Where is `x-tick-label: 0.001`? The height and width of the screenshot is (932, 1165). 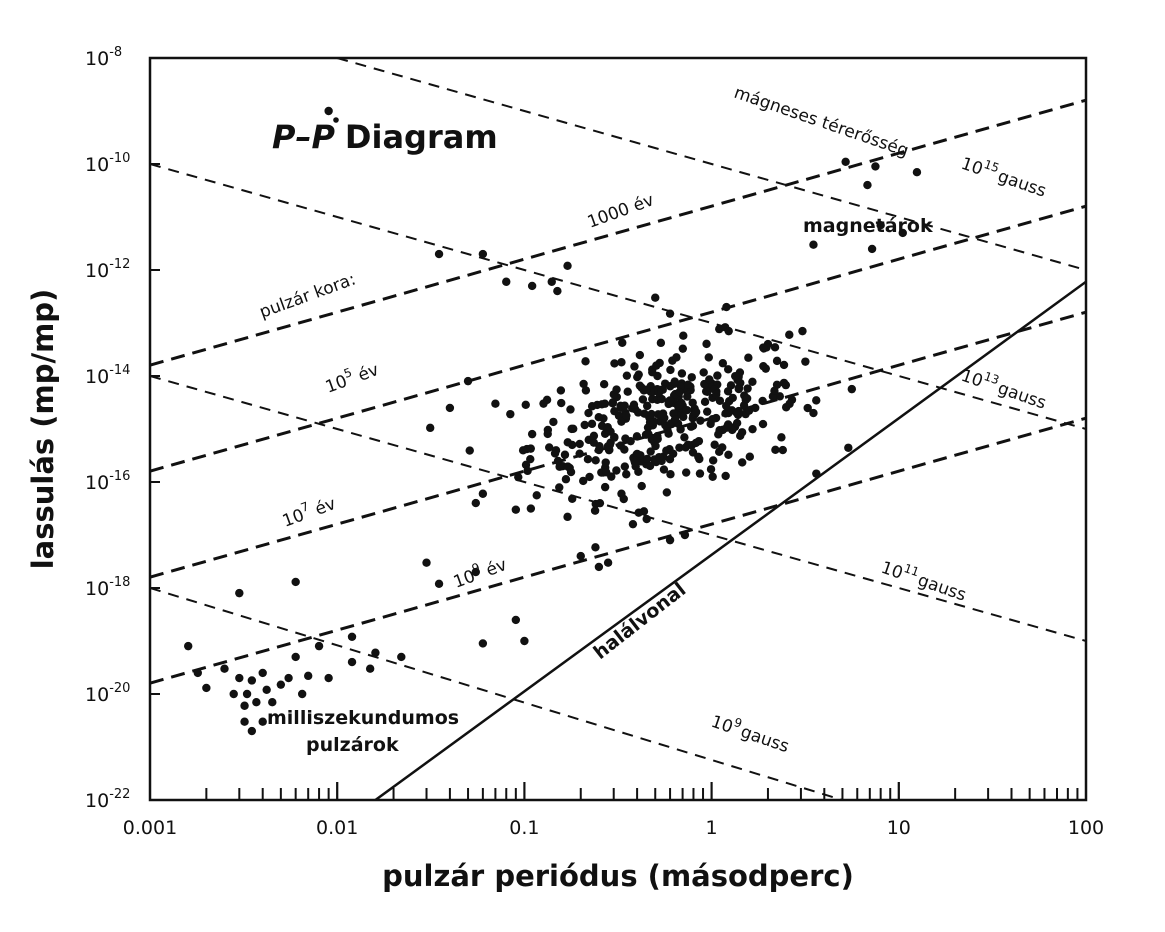 x-tick-label: 0.001 is located at coordinates (150, 828).